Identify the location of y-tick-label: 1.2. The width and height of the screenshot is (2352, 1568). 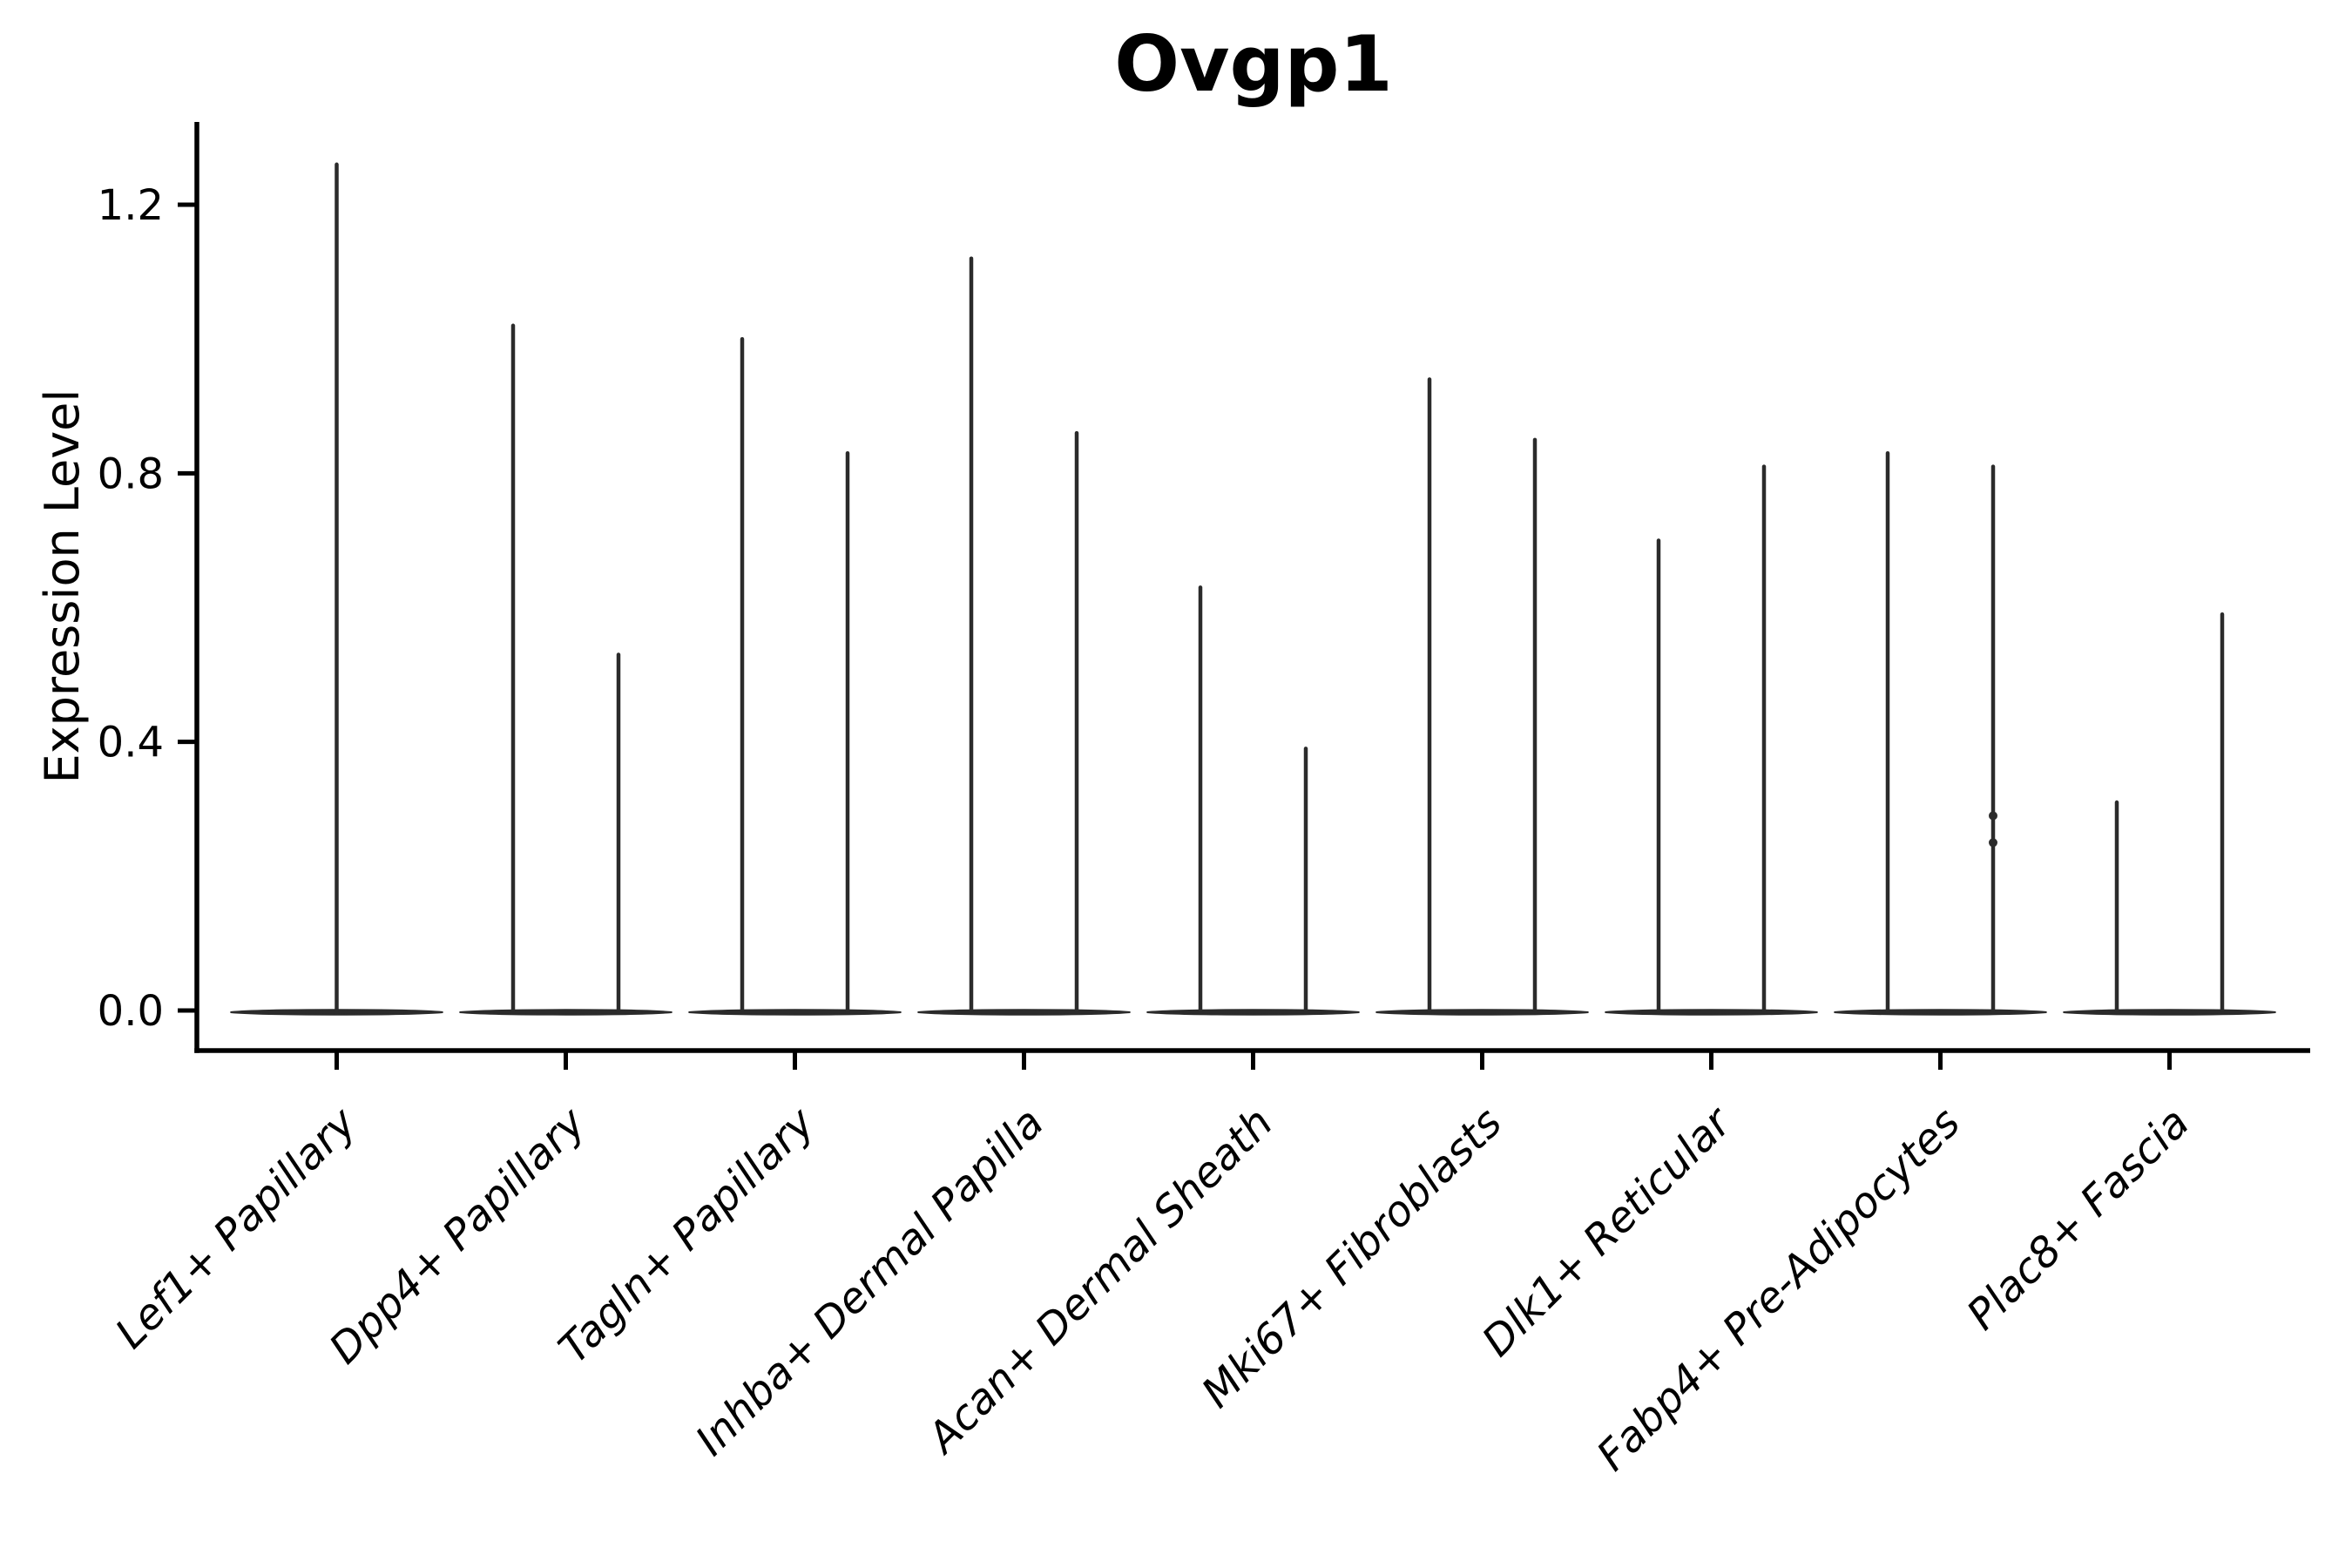
(131, 205).